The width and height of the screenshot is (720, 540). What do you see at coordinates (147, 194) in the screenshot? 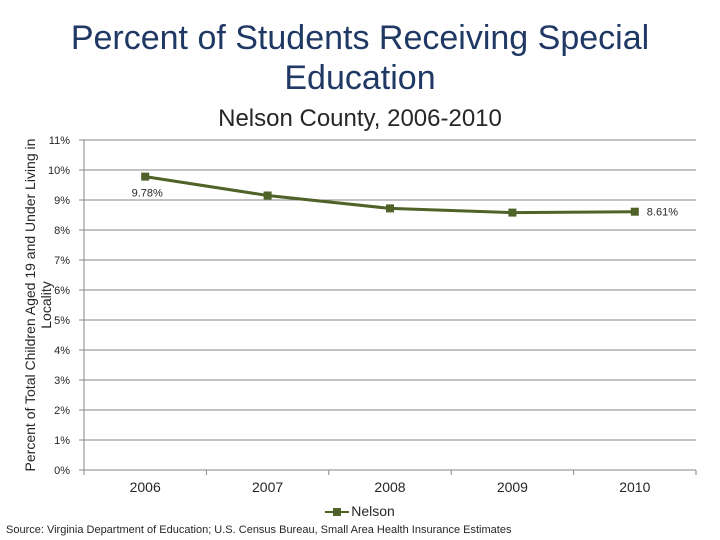
I see `data-label-2006: 9.78%` at bounding box center [147, 194].